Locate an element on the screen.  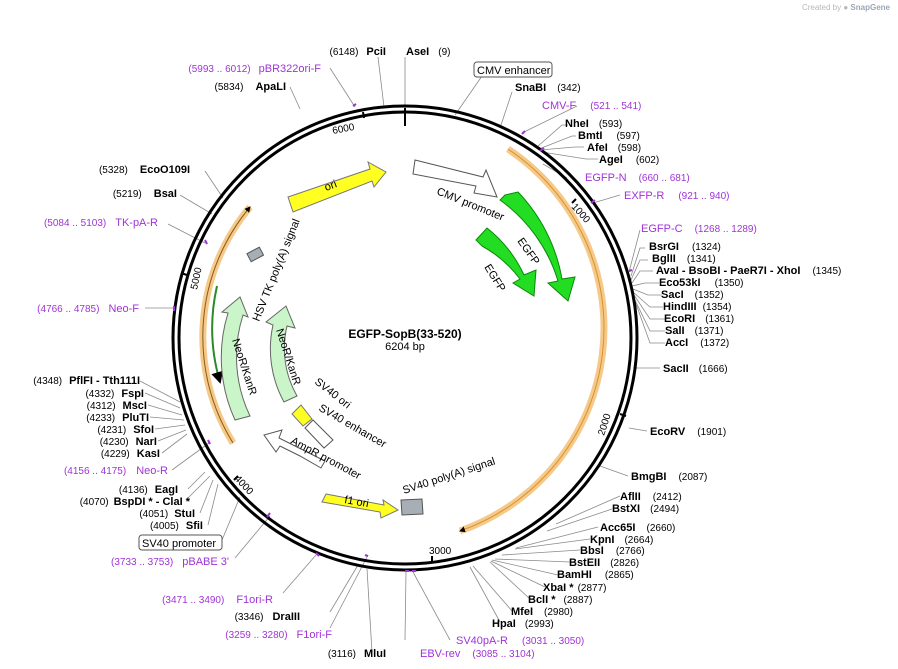
site-acc65i: Acc65I (2660) is located at coordinates (637, 528).